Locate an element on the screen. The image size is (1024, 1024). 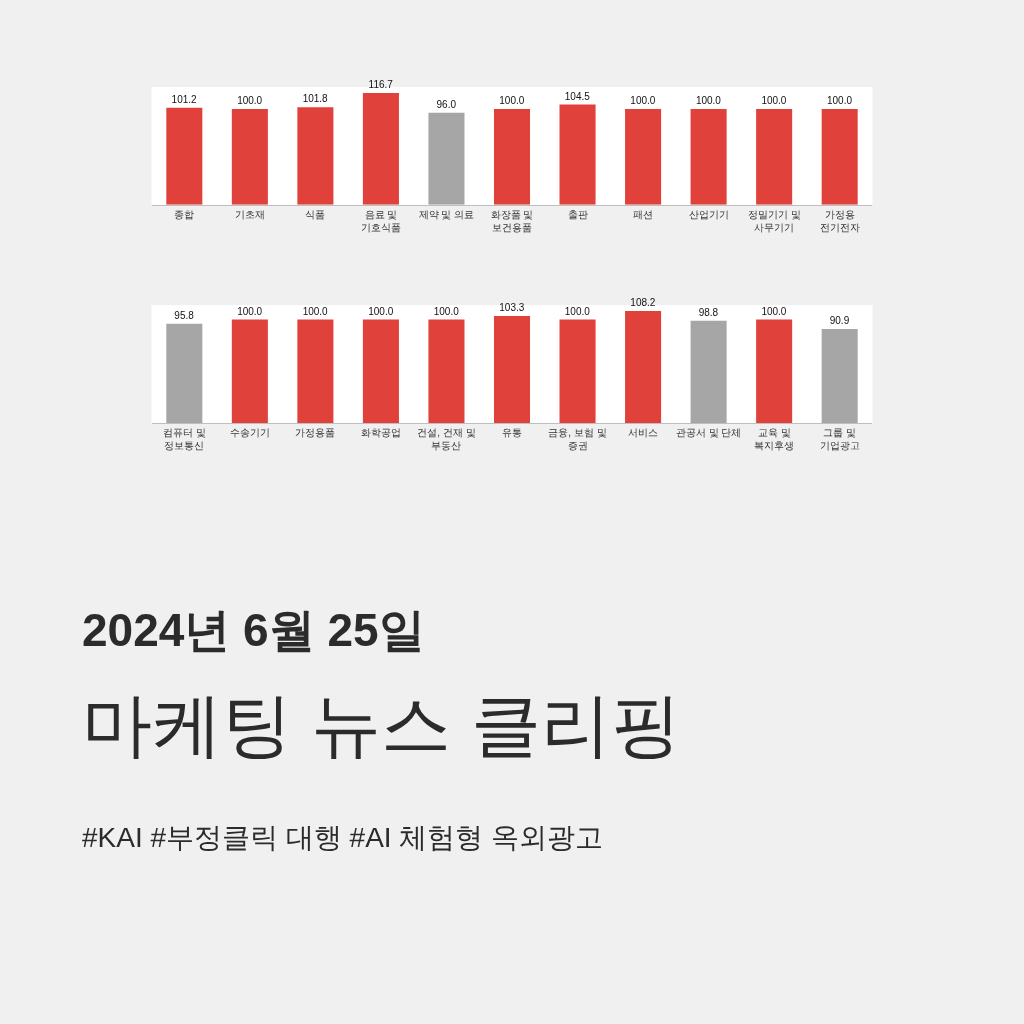
x-tick-label: 산업기기 is located at coordinates (708, 214).